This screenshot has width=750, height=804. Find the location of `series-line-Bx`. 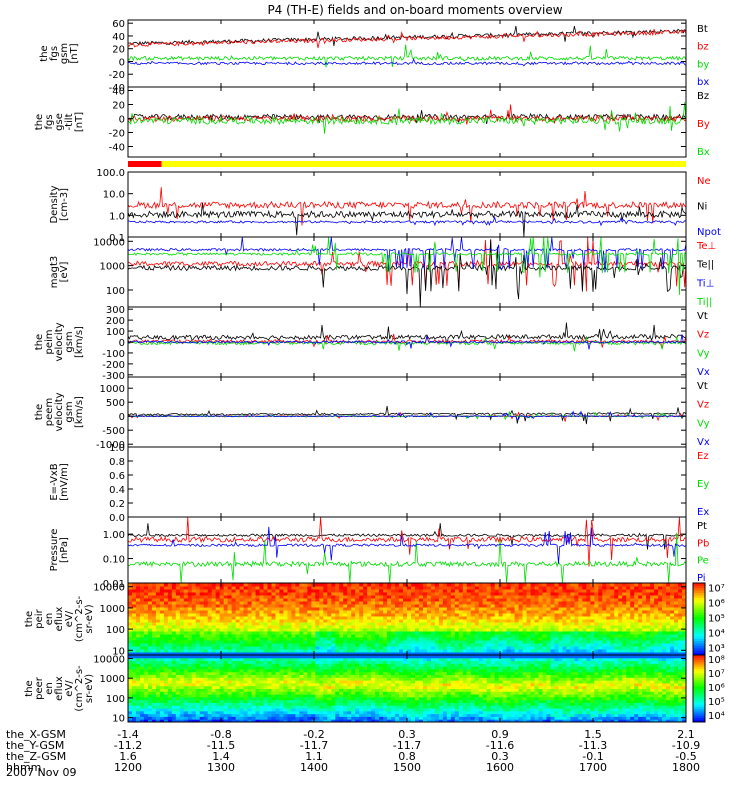

series-line-Bx is located at coordinates (407, 118).